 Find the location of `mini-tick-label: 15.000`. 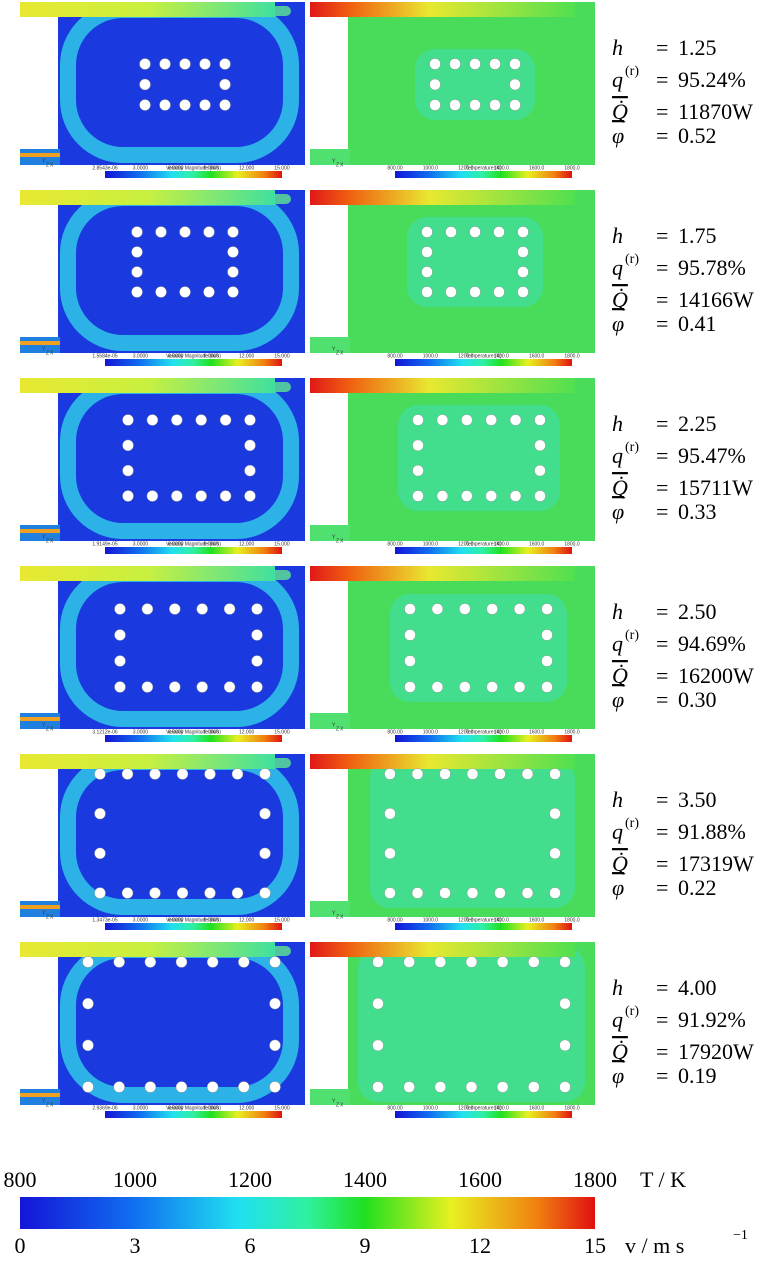

mini-tick-label: 15.000 is located at coordinates (282, 544).